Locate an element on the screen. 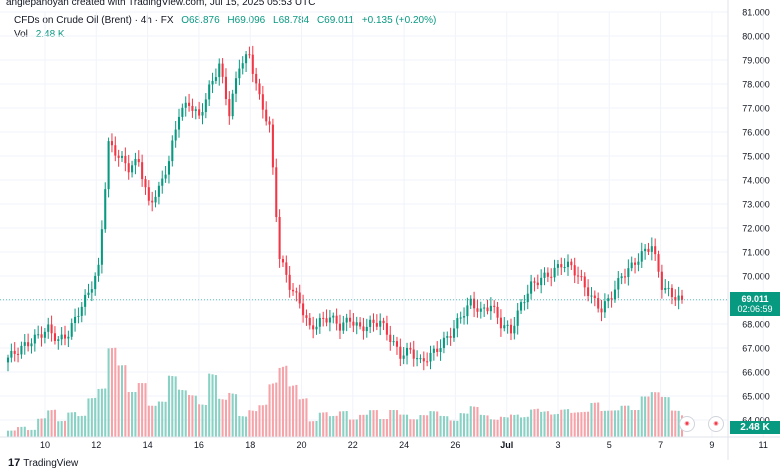 The width and height of the screenshot is (780, 470). economic-event-icon: ◉ is located at coordinates (687, 424).